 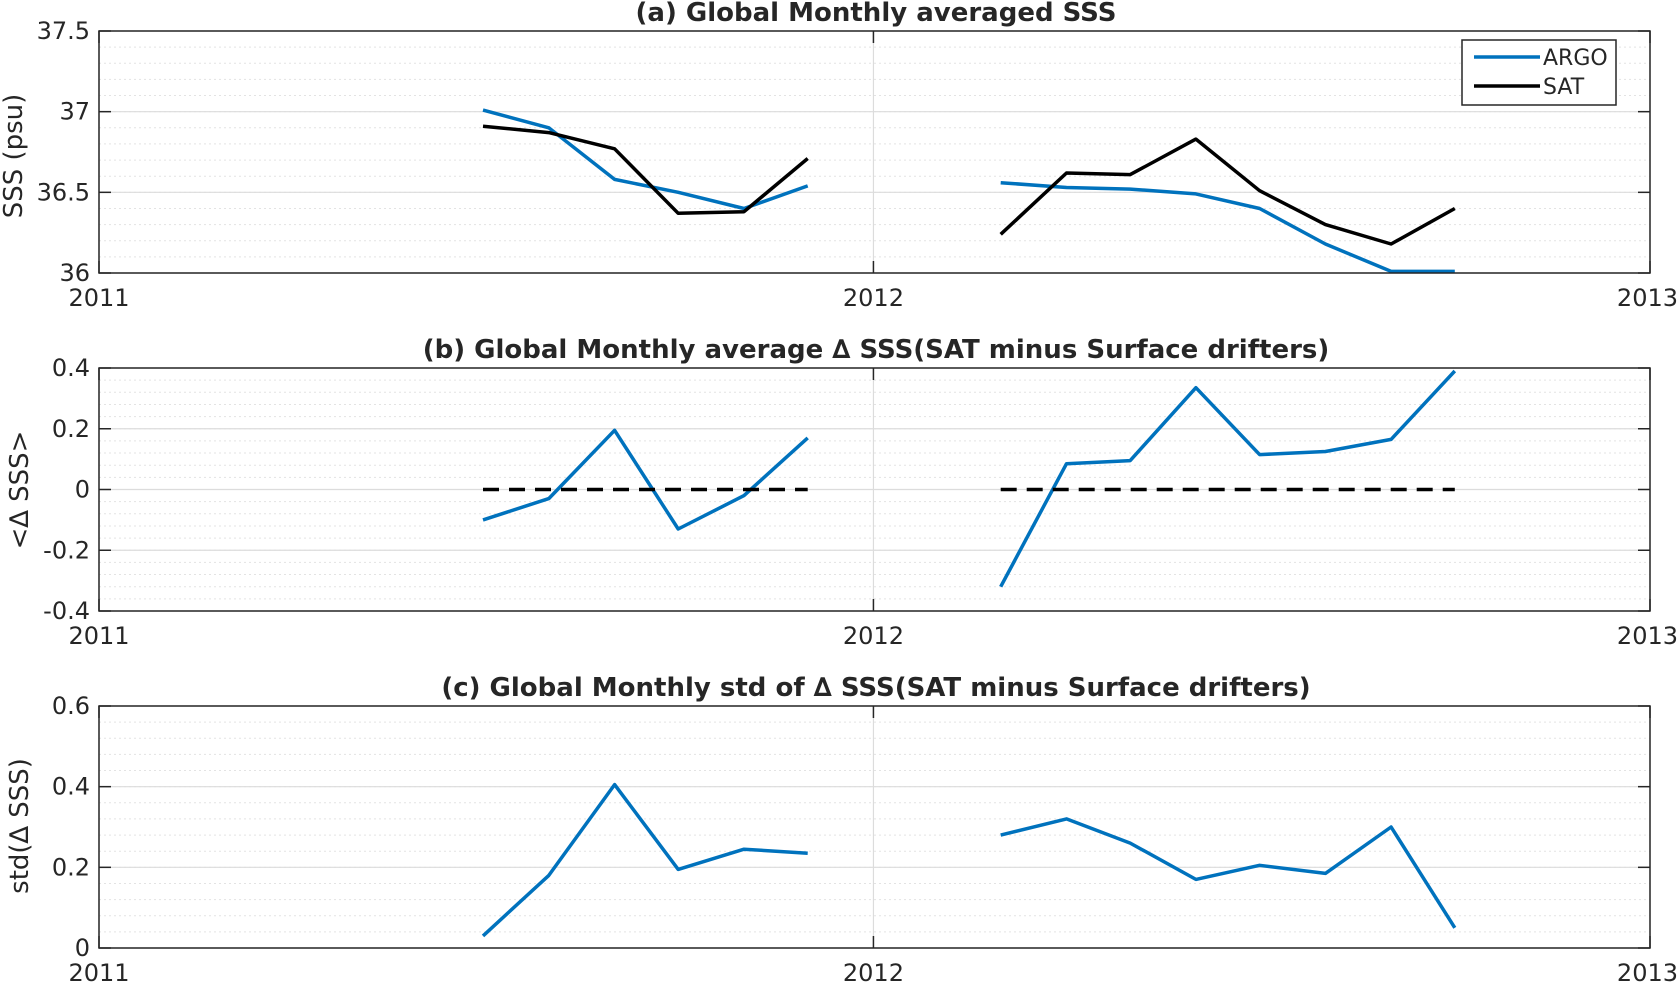 What do you see at coordinates (74, 112) in the screenshot?
I see `y-tick-label: 37` at bounding box center [74, 112].